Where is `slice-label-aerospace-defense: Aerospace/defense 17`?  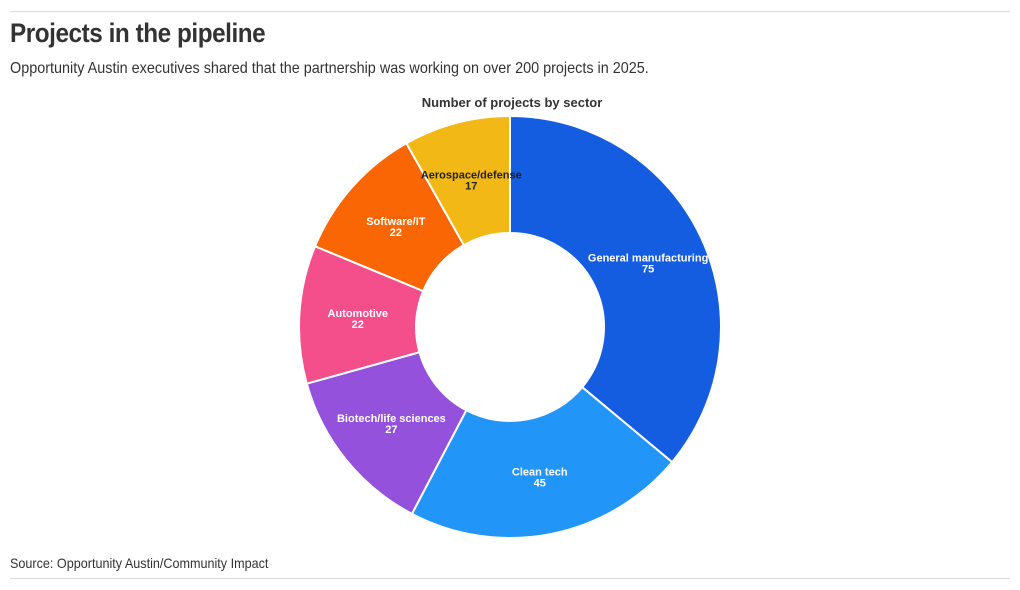 slice-label-aerospace-defense: Aerospace/defense 17 is located at coordinates (471, 180).